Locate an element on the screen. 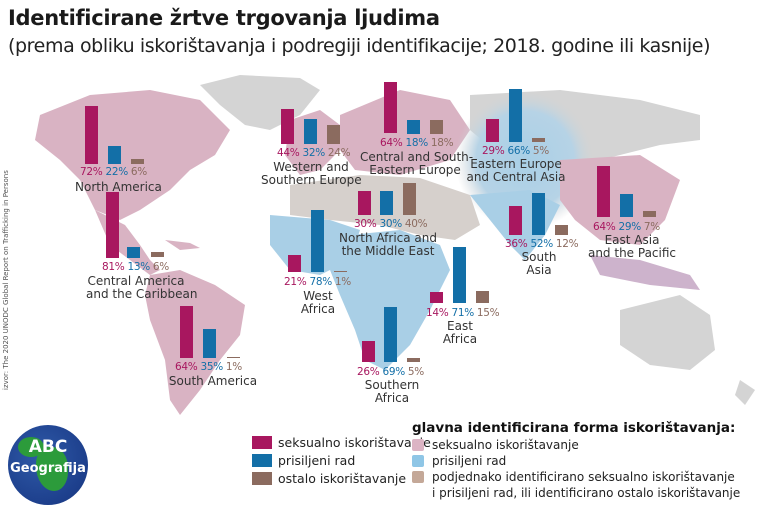 The image size is (768, 512). pct-forced: 29% is located at coordinates (629, 227).